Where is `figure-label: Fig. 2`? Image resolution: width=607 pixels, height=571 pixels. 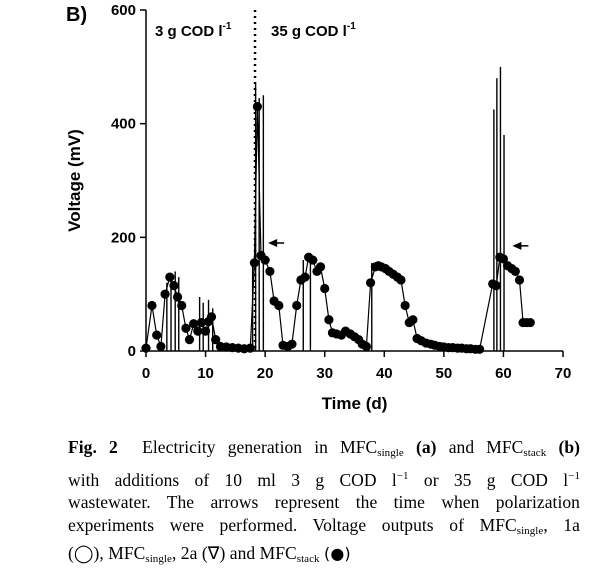
figure-label: Fig. 2 is located at coordinates (93, 447).